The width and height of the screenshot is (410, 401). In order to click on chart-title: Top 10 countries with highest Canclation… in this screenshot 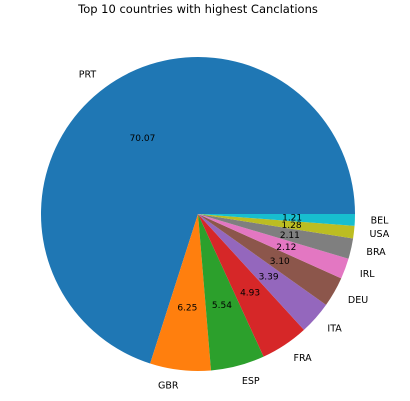, I will do `click(197, 9)`.